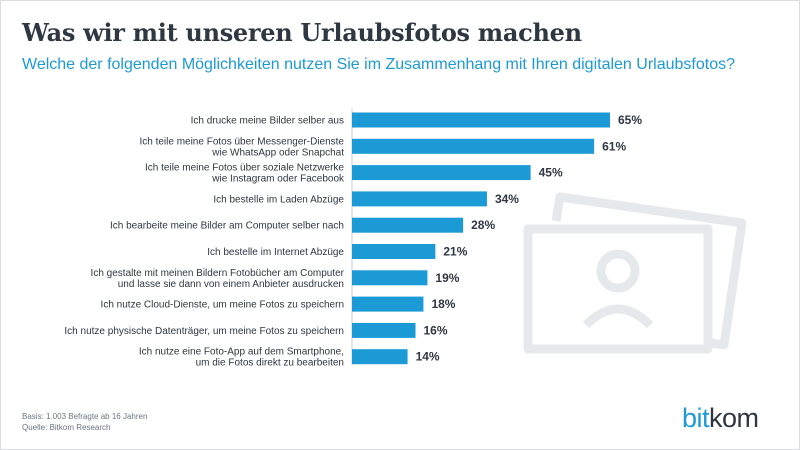 The width and height of the screenshot is (800, 450). Describe the element at coordinates (447, 278) in the screenshot. I see `value-label: 19%` at that location.